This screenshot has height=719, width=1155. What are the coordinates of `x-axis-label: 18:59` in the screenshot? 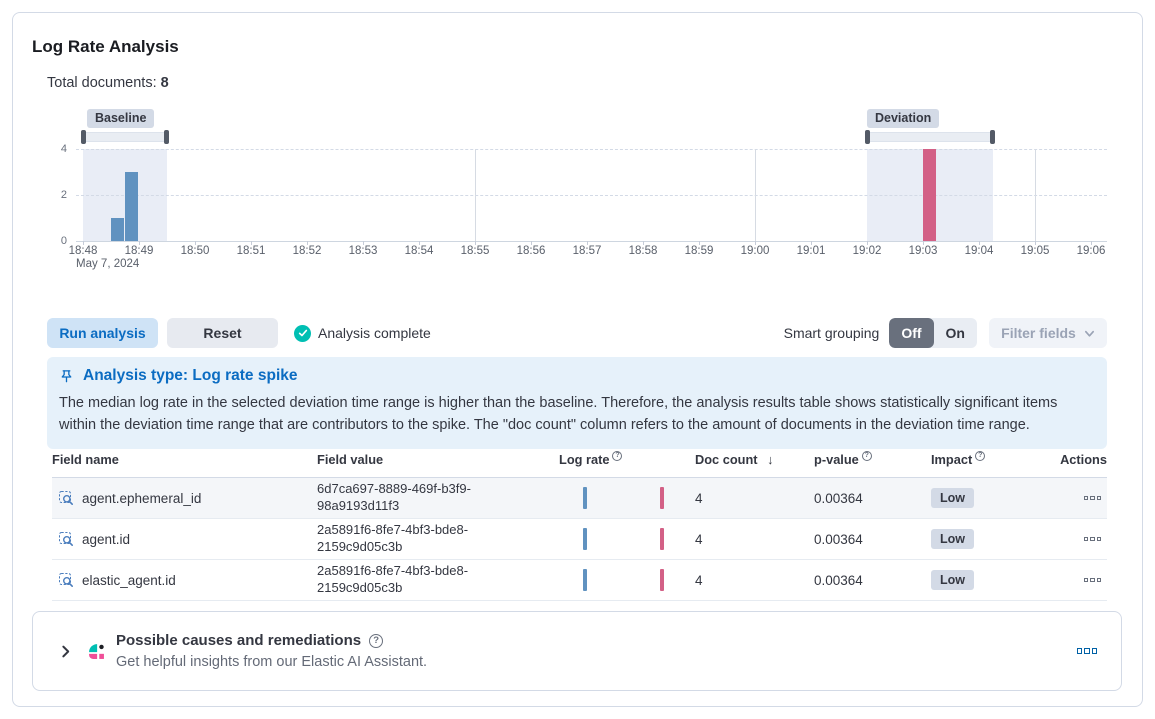 It's located at (699, 251).